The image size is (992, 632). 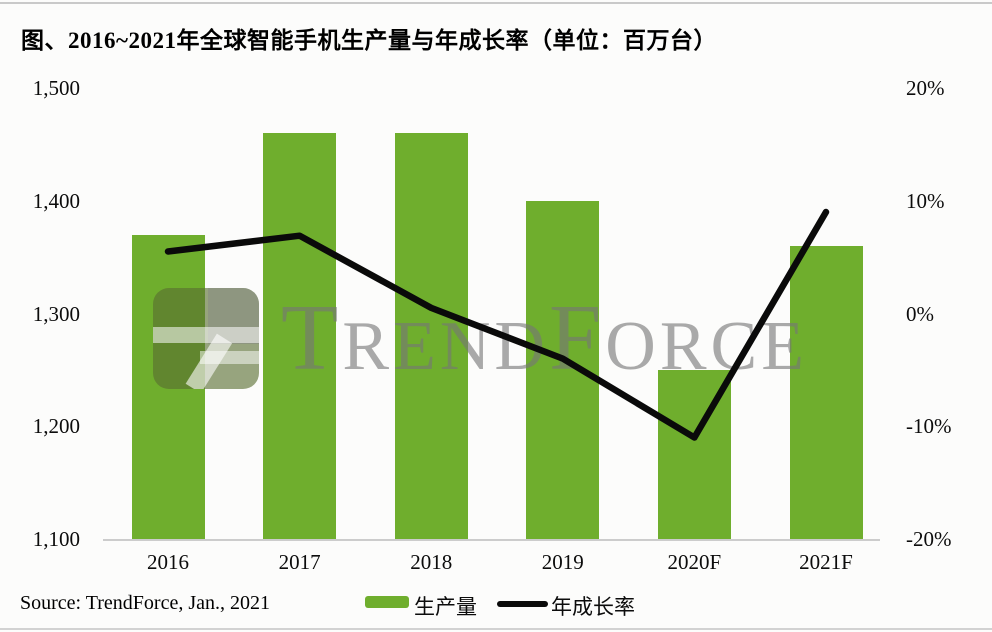 What do you see at coordinates (694, 562) in the screenshot?
I see `x-axis-label-2020F: 2020F` at bounding box center [694, 562].